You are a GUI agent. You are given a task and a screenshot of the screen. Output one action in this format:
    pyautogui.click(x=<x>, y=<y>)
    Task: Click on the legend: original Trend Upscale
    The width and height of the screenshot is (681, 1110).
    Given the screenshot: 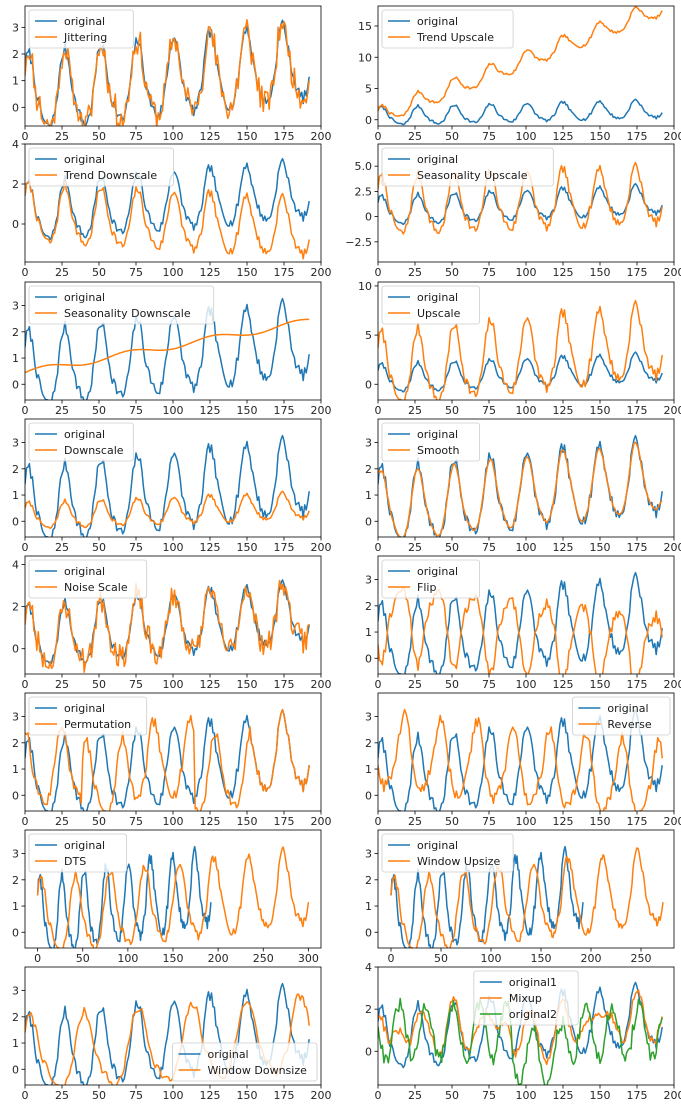 What is the action you would take?
    pyautogui.click(x=447, y=29)
    